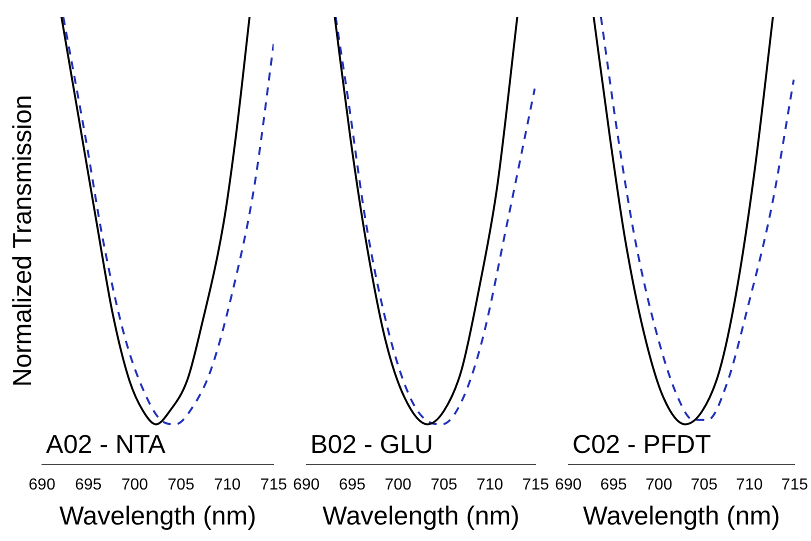  I want to click on annotation: B02 - GLU, so click(372, 443).